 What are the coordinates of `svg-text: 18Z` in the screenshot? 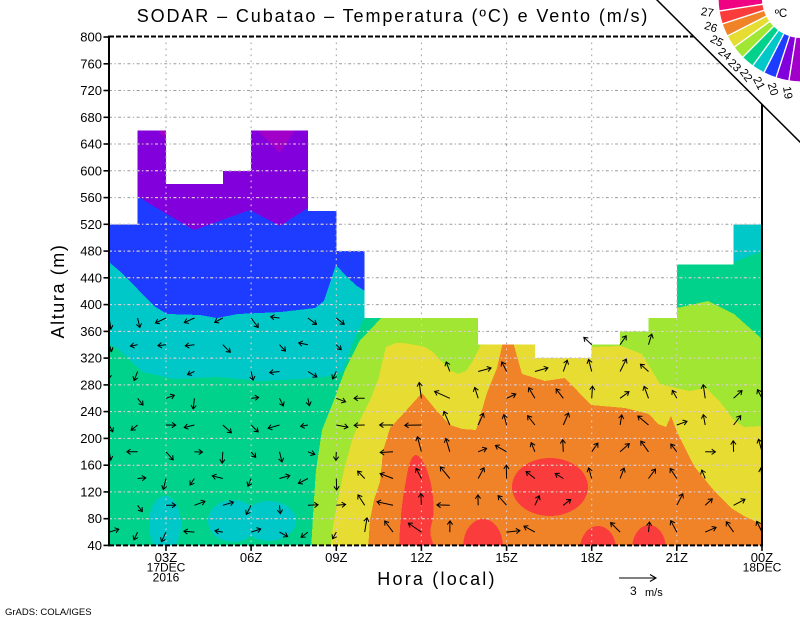 It's located at (591, 557).